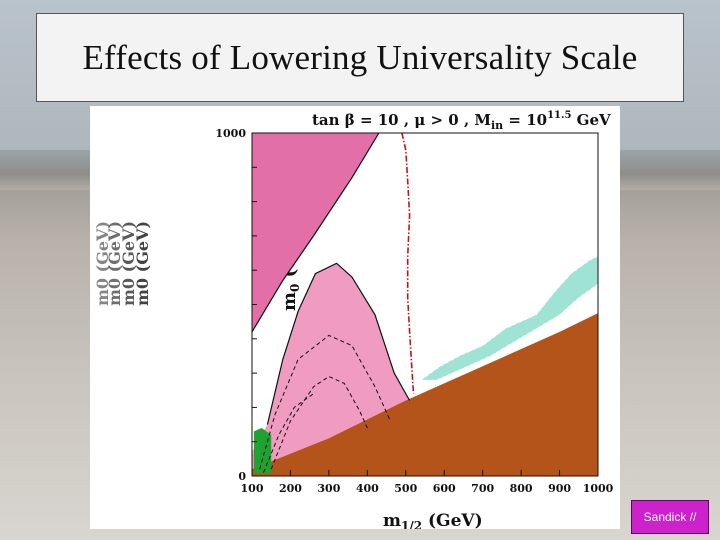  I want to click on slide-title: Effects of Lowering Universality Scale, so click(360, 57).